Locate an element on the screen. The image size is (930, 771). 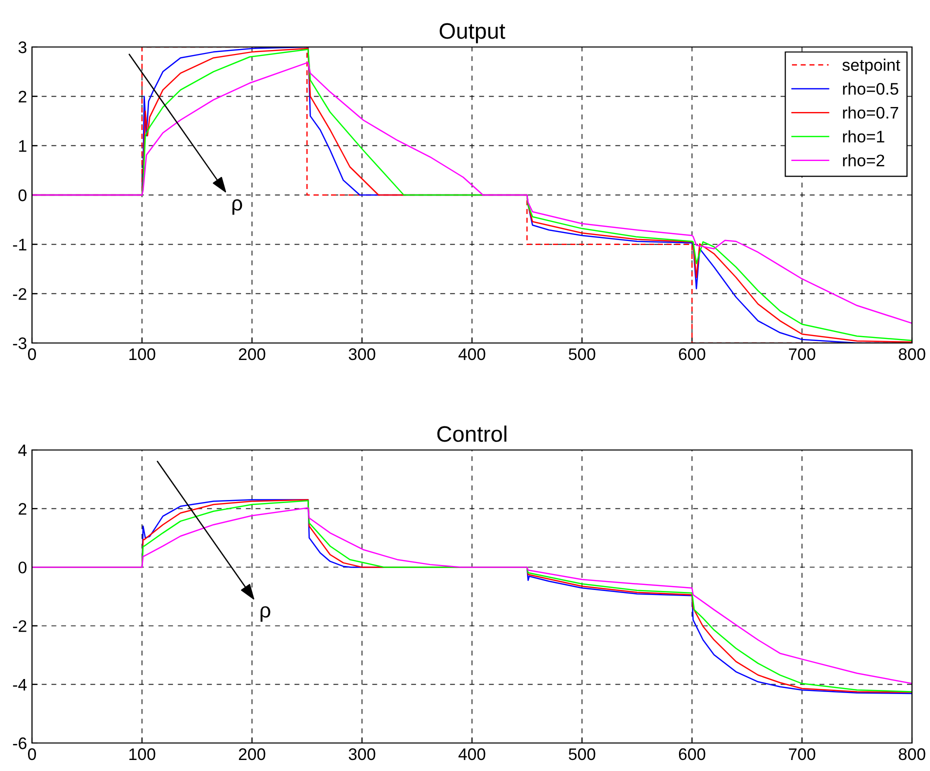
y-tick-label: -4 is located at coordinates (20, 684).